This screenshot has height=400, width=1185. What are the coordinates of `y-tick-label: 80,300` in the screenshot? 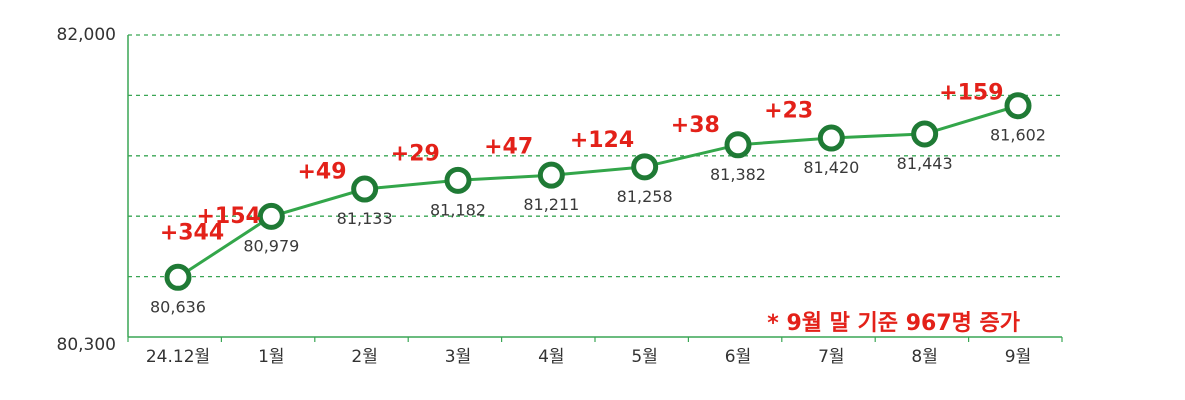 It's located at (86, 345).